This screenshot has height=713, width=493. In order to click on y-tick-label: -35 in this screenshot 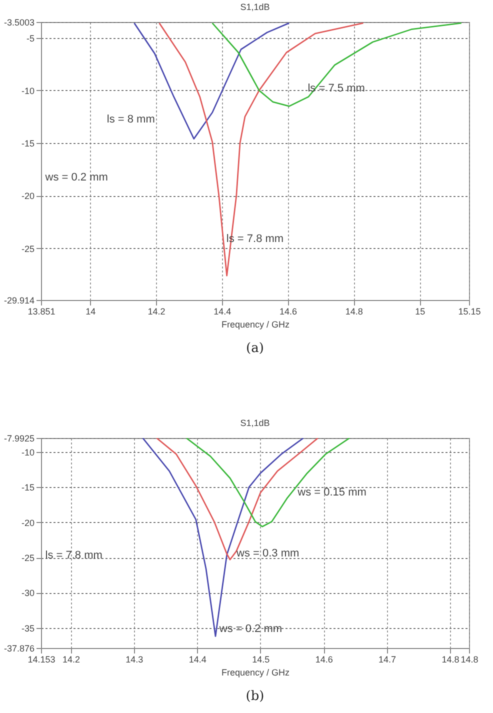, I will do `click(27, 628)`.